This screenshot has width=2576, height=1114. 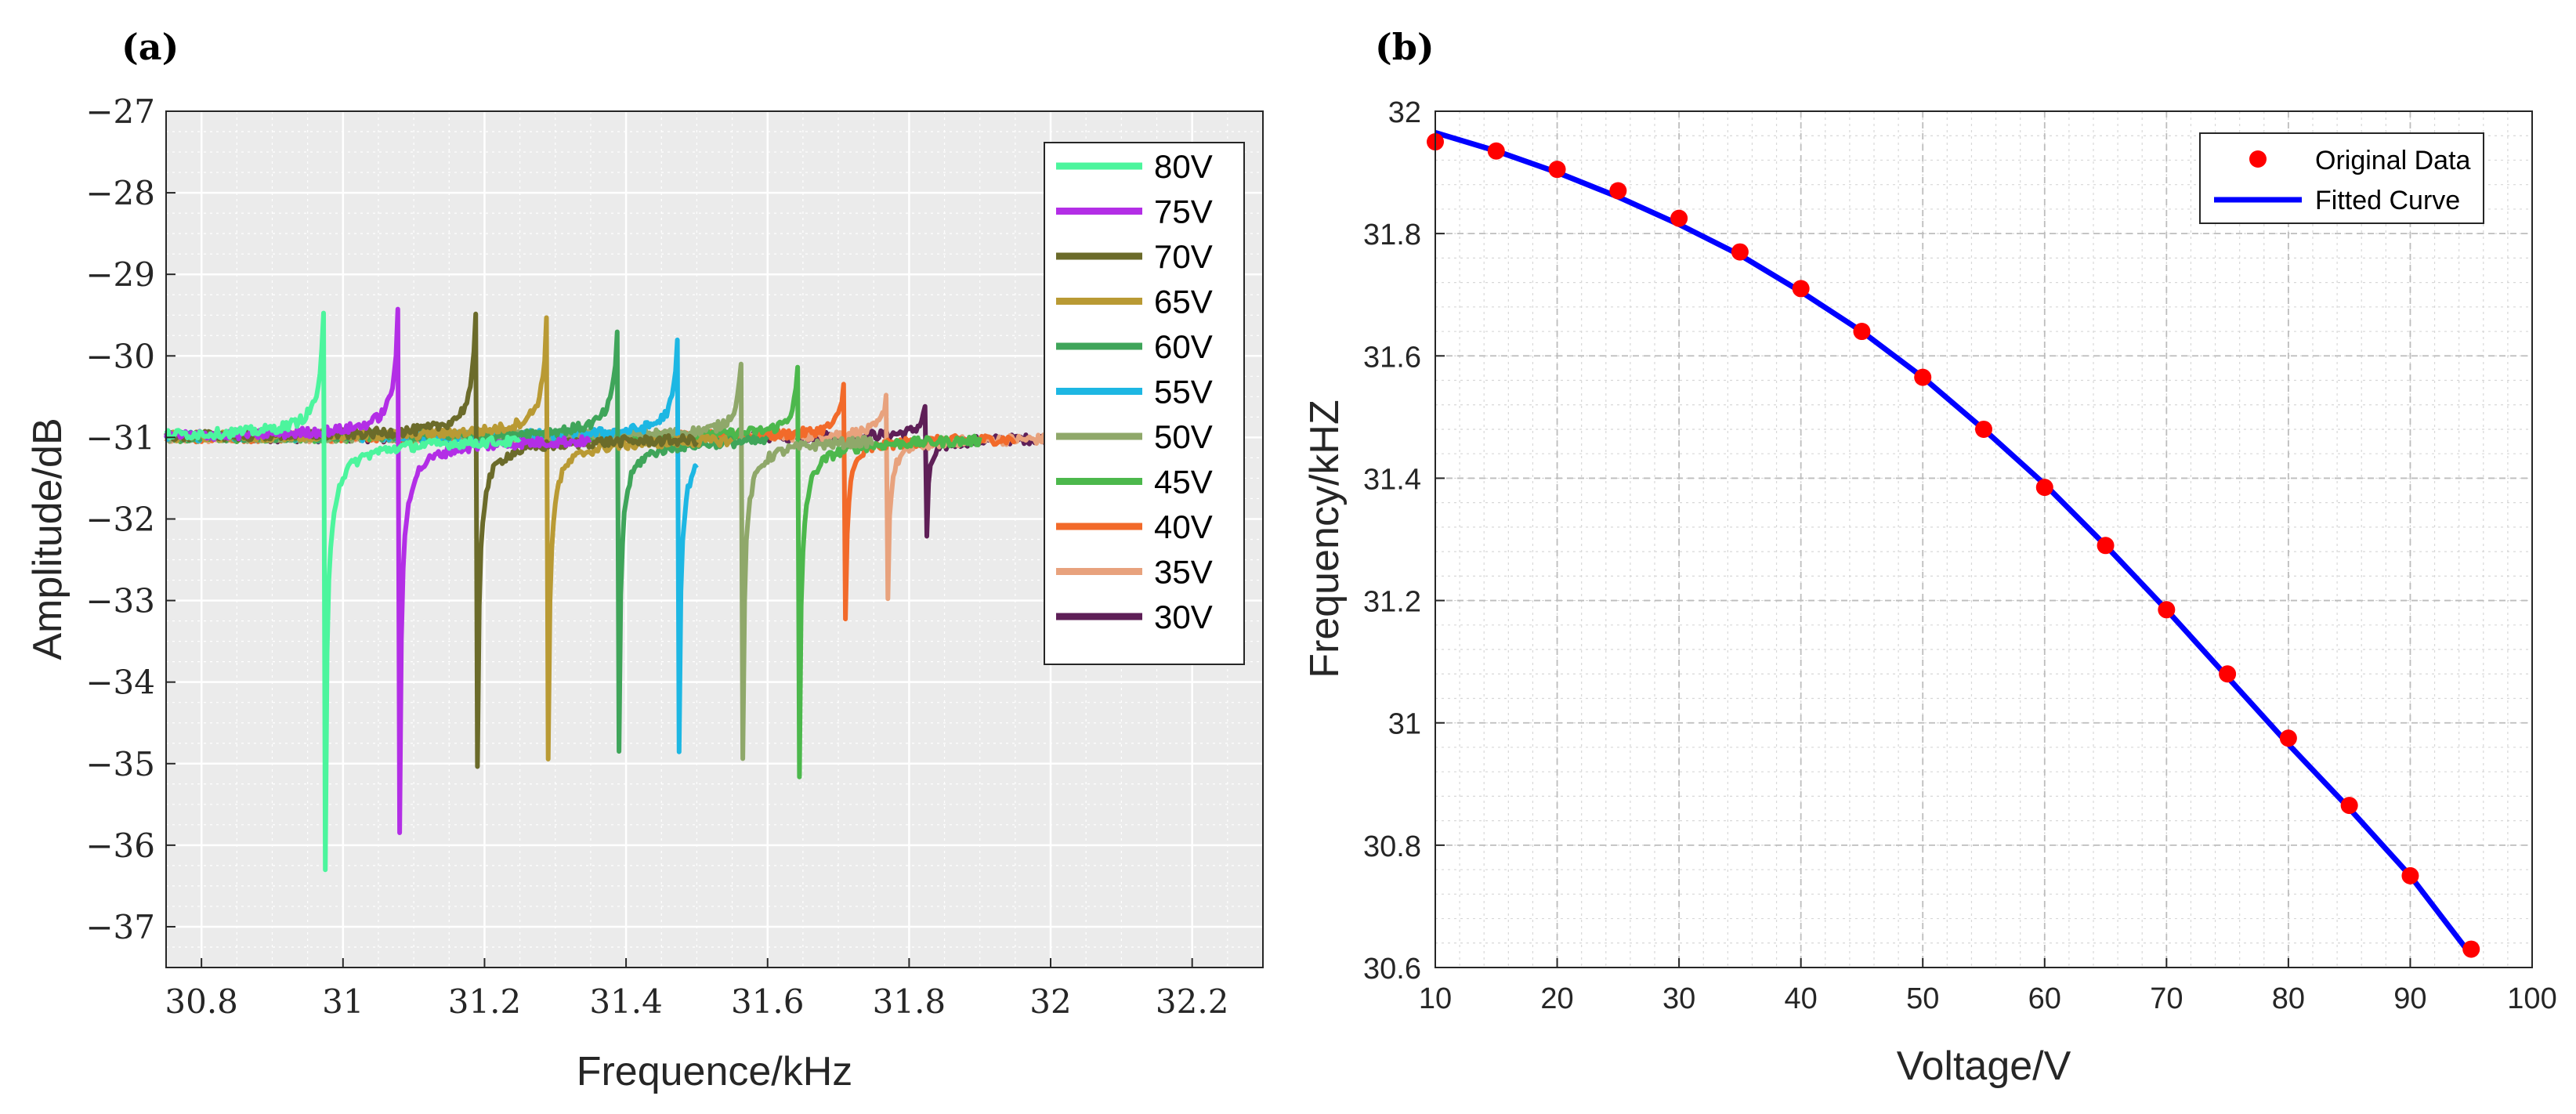 I want to click on y-tick-label: −27, so click(x=120, y=111).